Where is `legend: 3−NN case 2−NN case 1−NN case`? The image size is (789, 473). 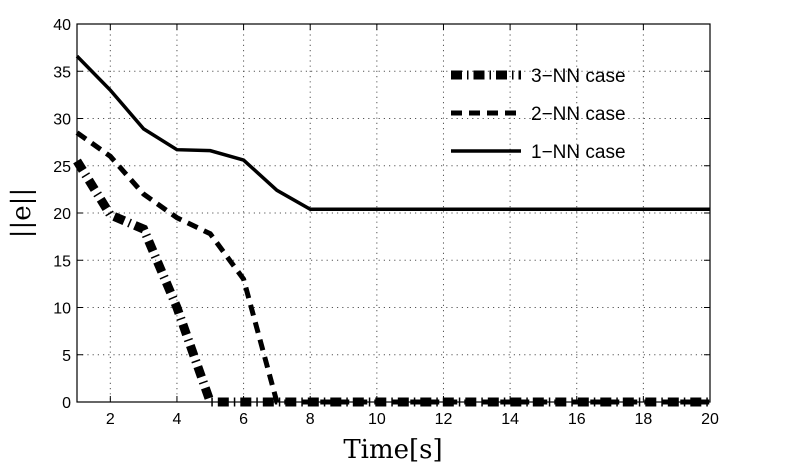
legend: 3−NN case 2−NN case 1−NN case is located at coordinates (538, 114).